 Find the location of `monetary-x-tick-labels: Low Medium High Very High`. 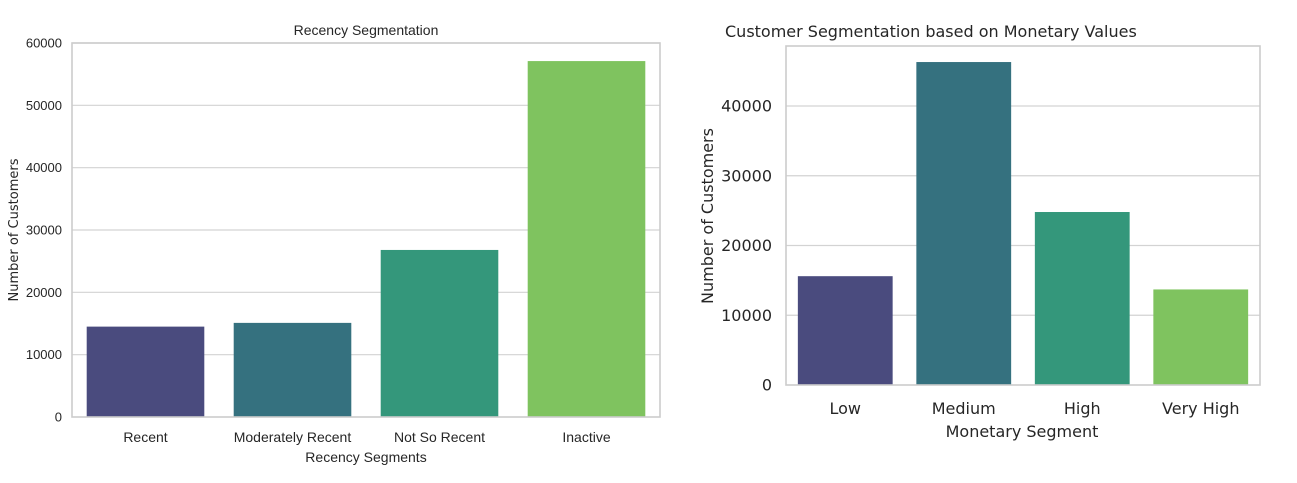

monetary-x-tick-labels: Low Medium High Very High is located at coordinates (1034, 408).